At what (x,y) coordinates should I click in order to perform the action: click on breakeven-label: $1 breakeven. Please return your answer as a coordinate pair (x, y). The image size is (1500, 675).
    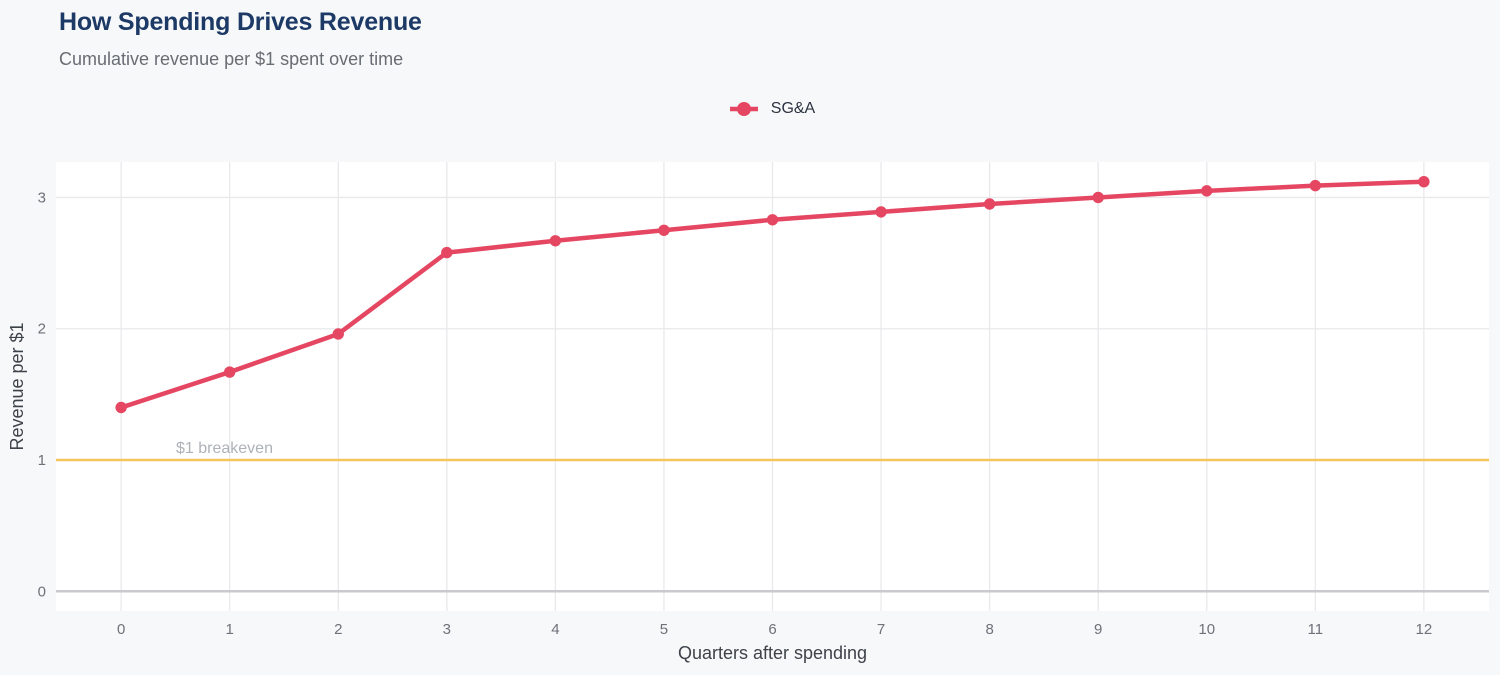
    Looking at the image, I should click on (224, 448).